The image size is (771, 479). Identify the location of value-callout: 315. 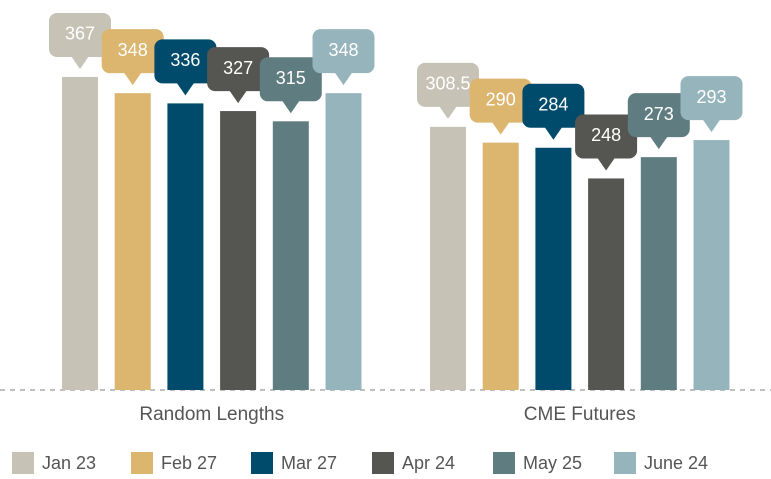
(290, 85).